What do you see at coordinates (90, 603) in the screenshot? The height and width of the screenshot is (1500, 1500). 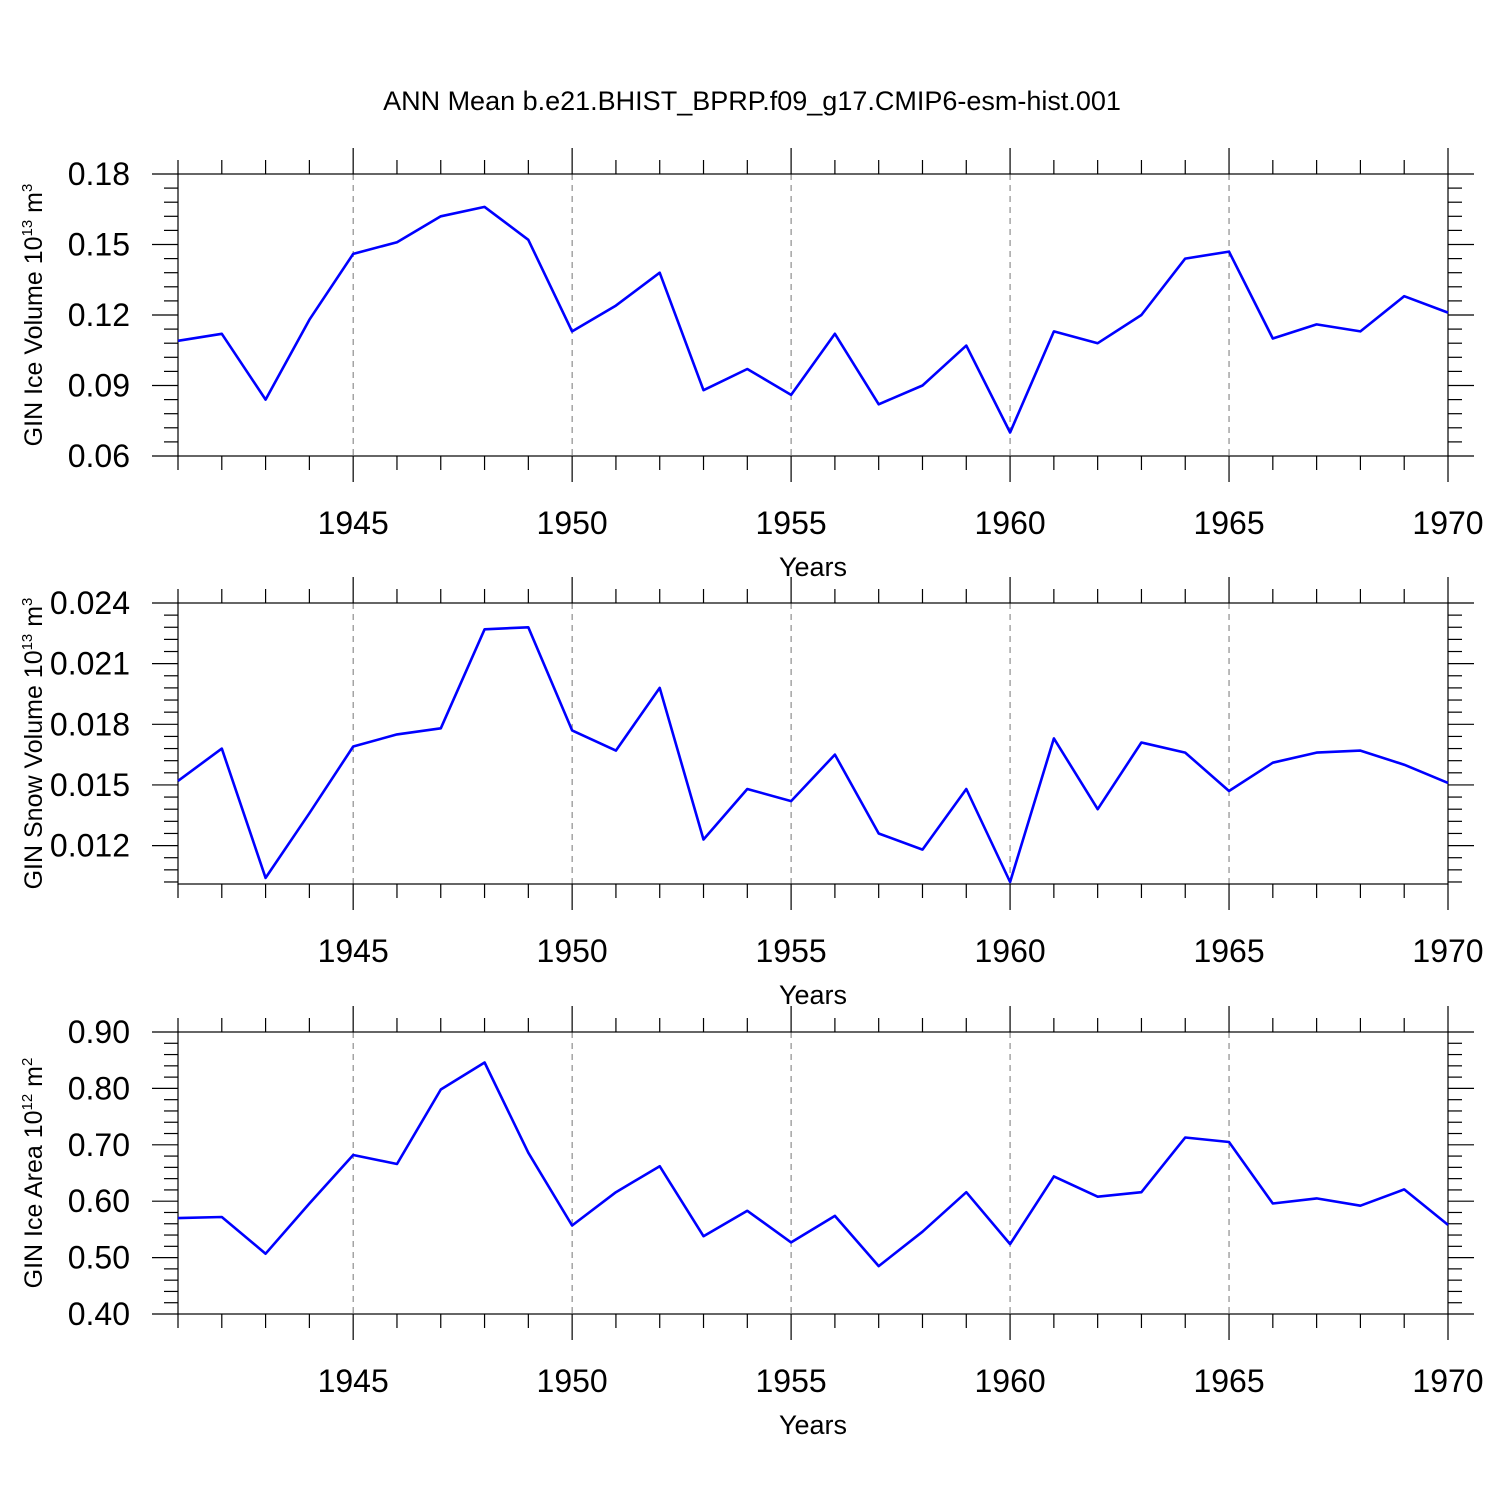 I see `y-tick-label: 0.024` at bounding box center [90, 603].